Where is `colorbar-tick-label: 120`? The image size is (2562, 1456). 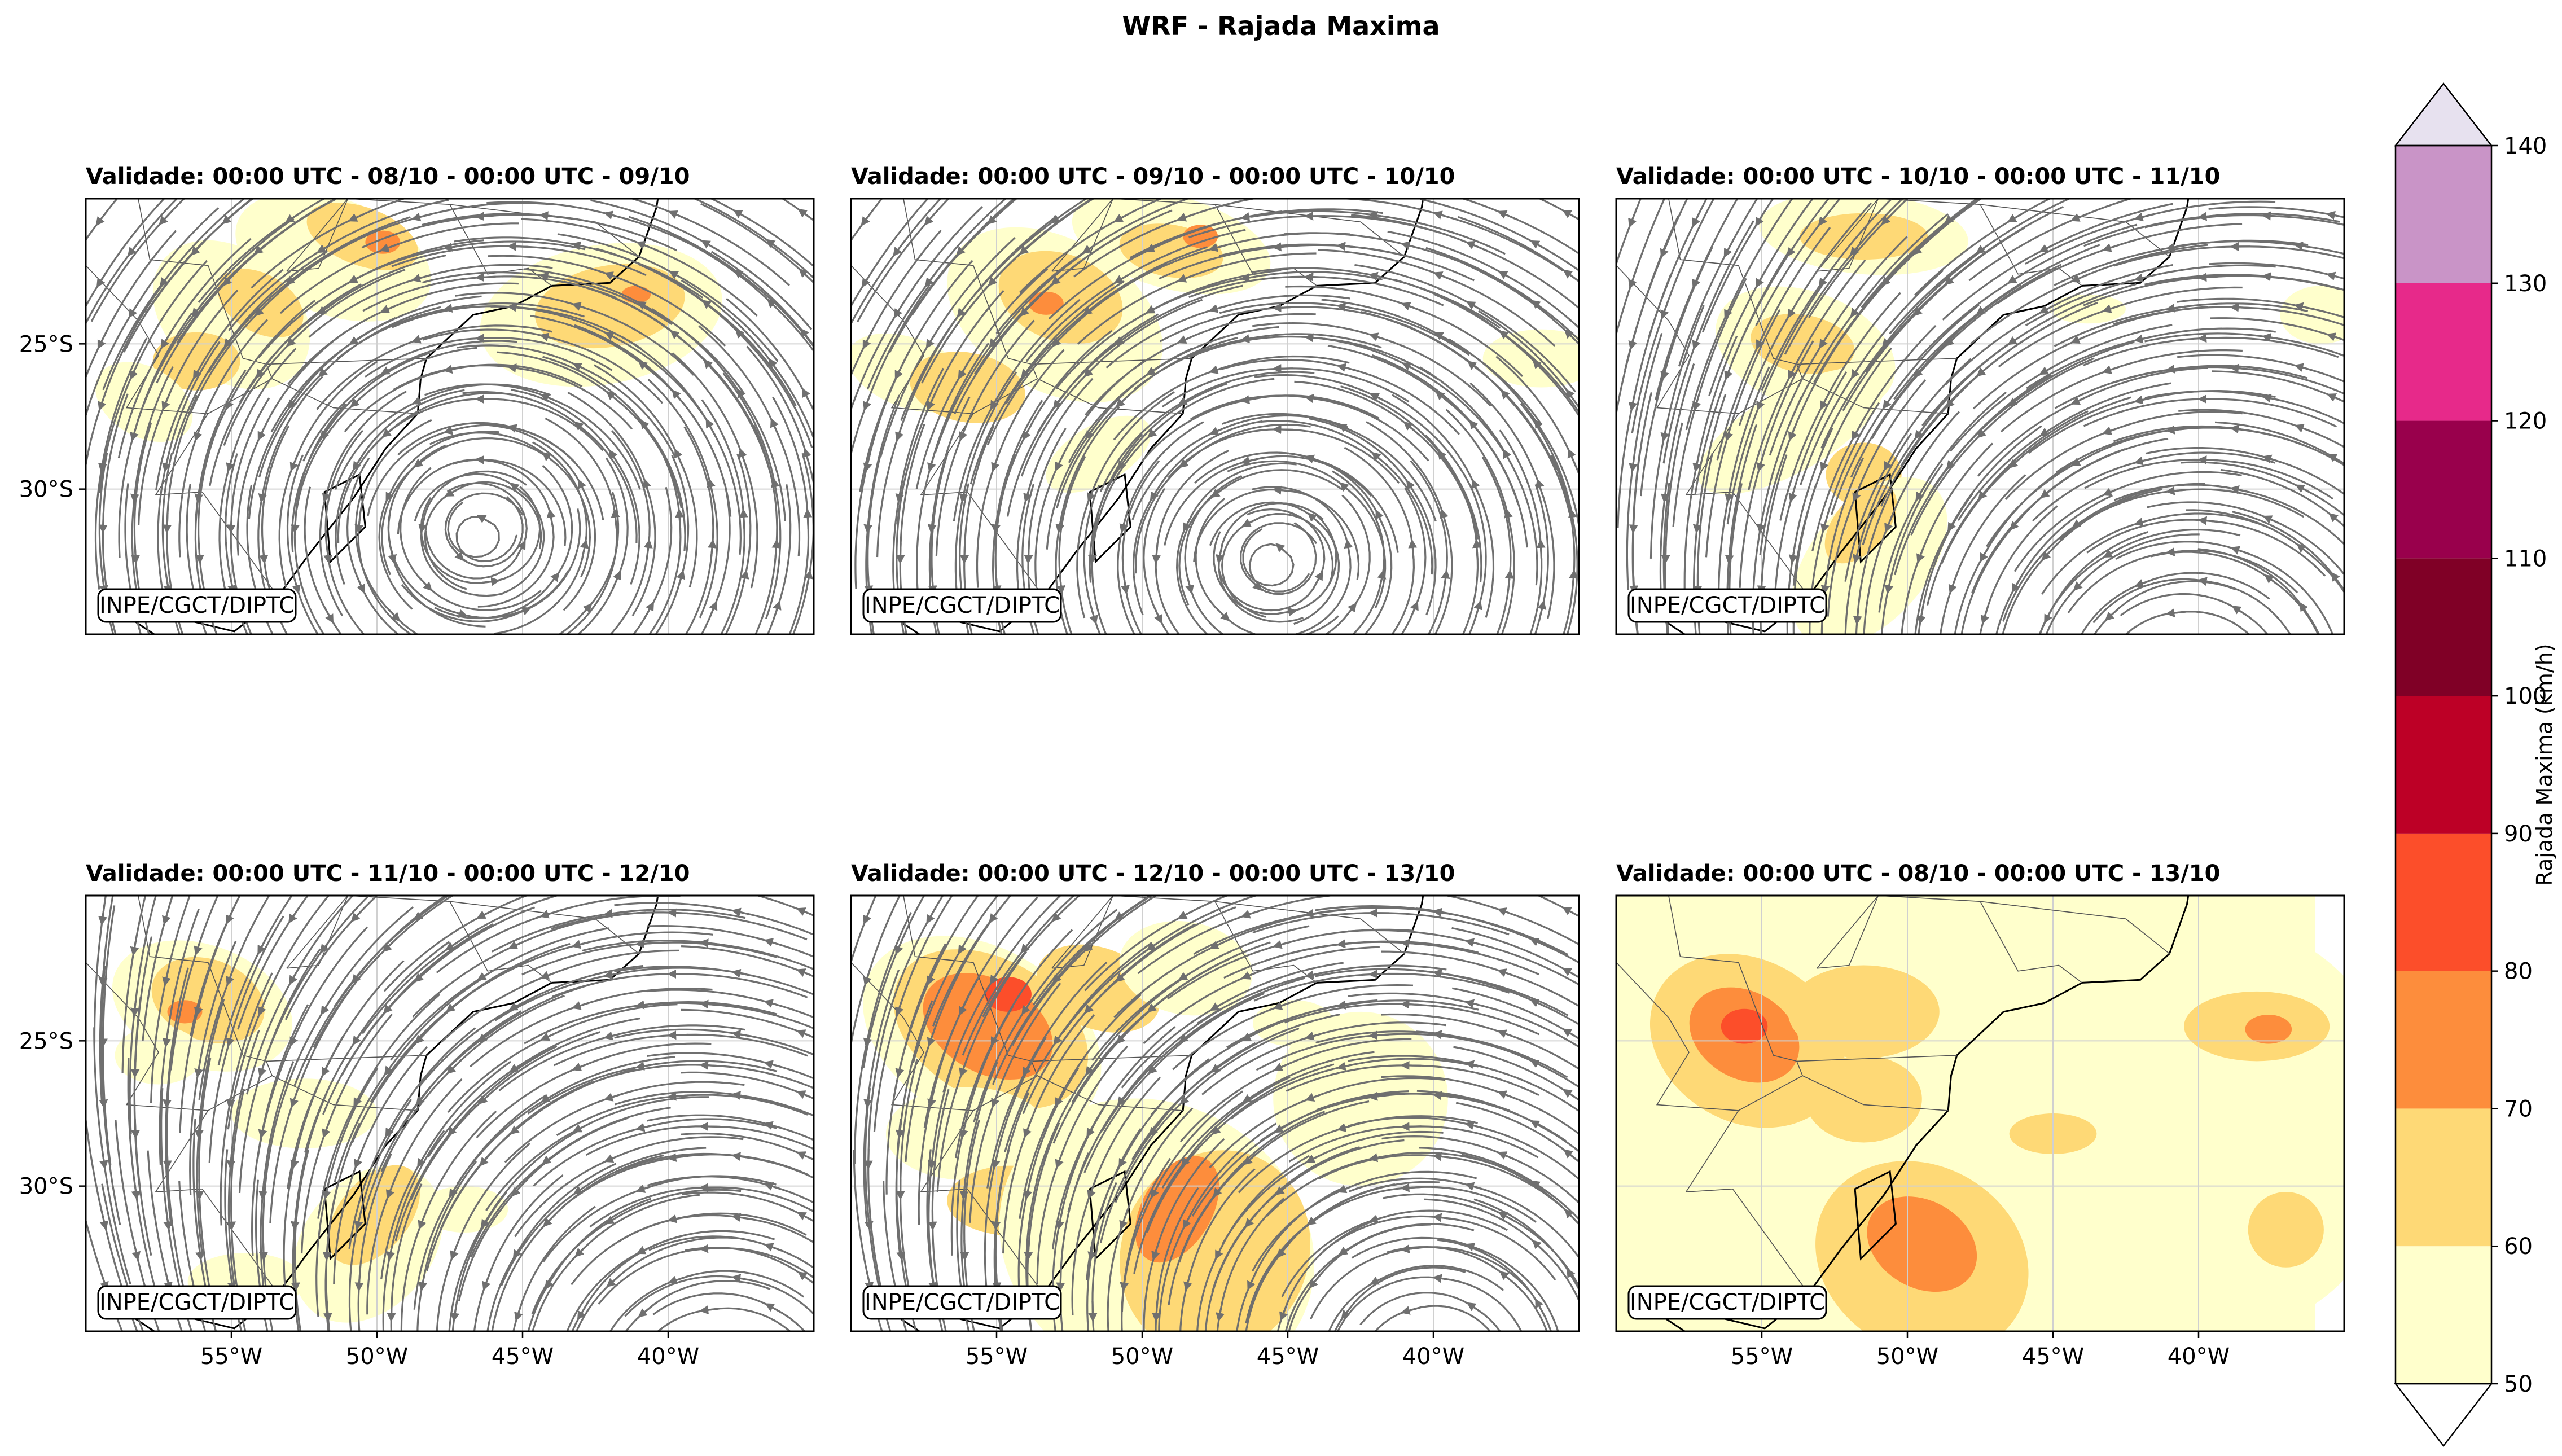
colorbar-tick-label: 120 is located at coordinates (2525, 422).